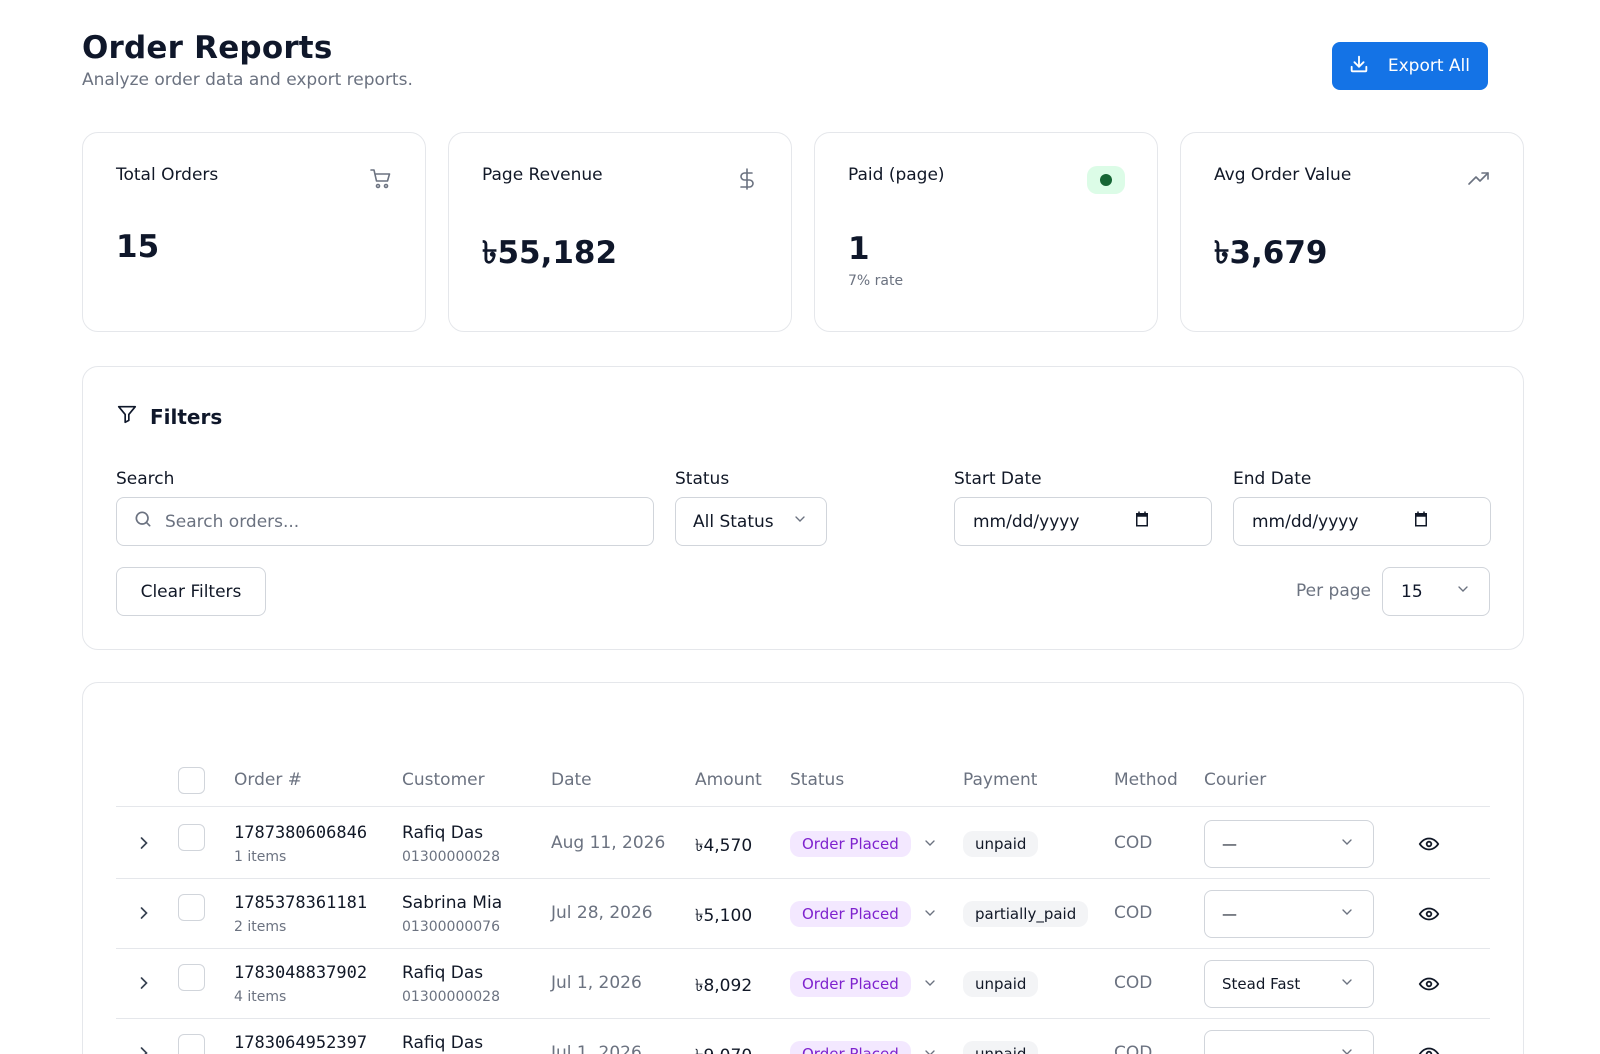 This screenshot has width=1600, height=1054. What do you see at coordinates (451, 997) in the screenshot?
I see `customer-phone: 01300000028` at bounding box center [451, 997].